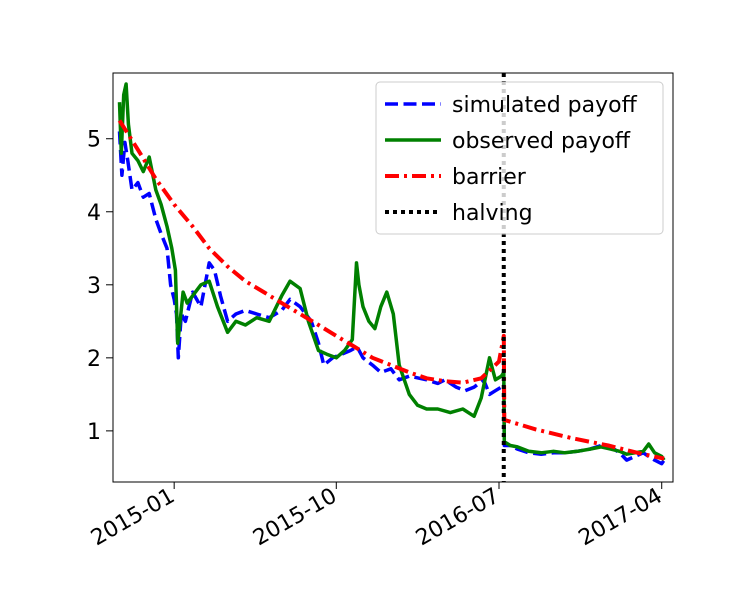 Image resolution: width=750 pixels, height=600 pixels. I want to click on y-tick-label: 1, so click(94, 432).